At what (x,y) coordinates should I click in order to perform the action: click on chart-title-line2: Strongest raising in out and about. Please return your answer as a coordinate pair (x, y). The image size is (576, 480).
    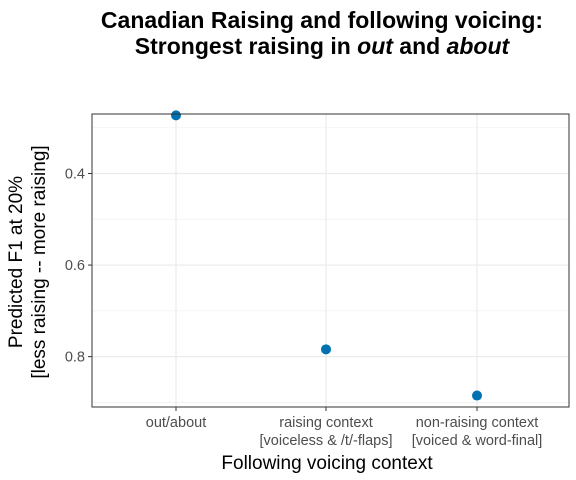
    Looking at the image, I should click on (323, 46).